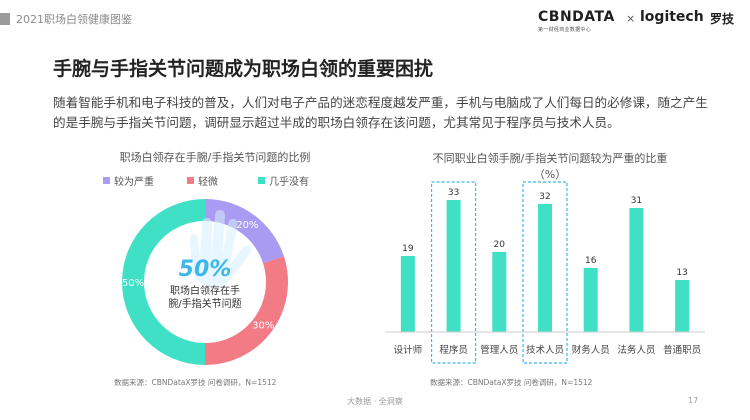  What do you see at coordinates (636, 201) in the screenshot?
I see `bar-value-label: 31` at bounding box center [636, 201].